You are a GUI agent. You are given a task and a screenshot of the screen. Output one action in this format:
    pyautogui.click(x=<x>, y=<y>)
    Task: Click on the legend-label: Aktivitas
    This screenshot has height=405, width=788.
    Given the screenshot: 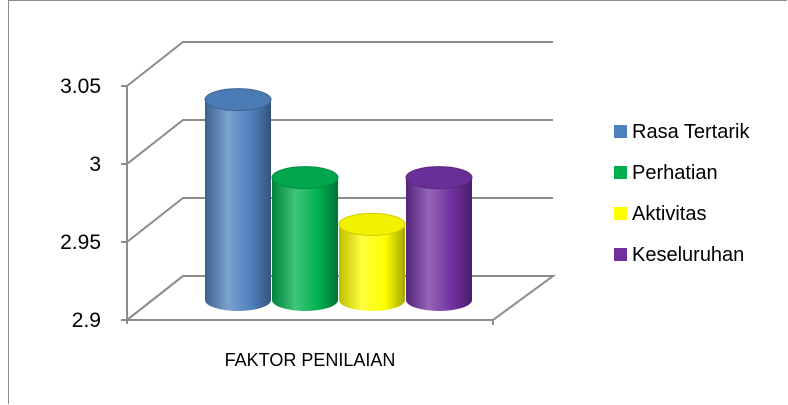 What is the action you would take?
    pyautogui.click(x=669, y=214)
    